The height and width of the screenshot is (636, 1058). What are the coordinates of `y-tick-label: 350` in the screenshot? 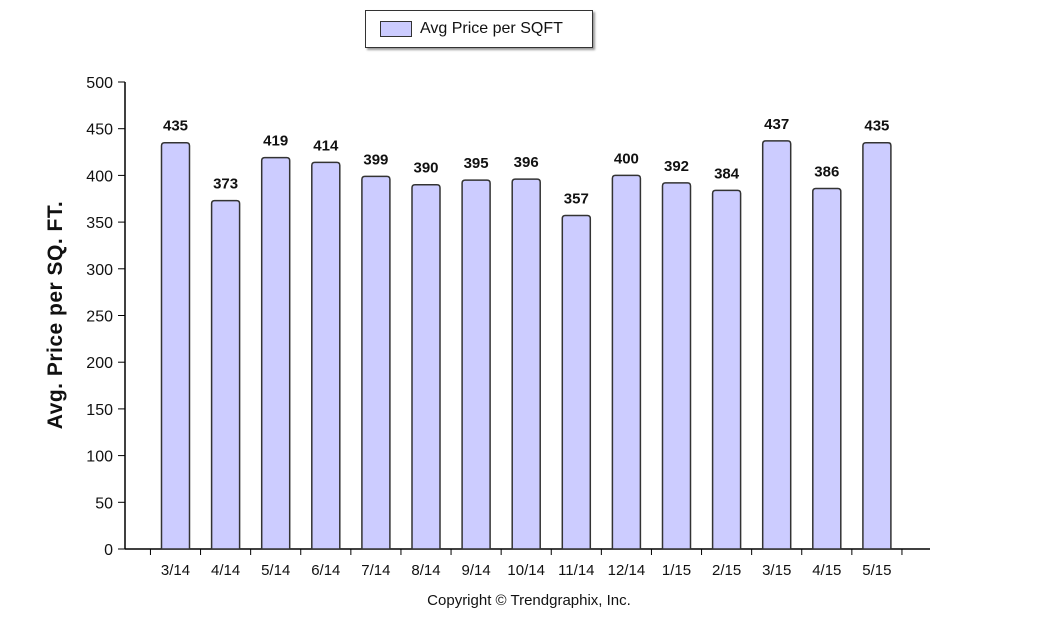 It's located at (99, 223).